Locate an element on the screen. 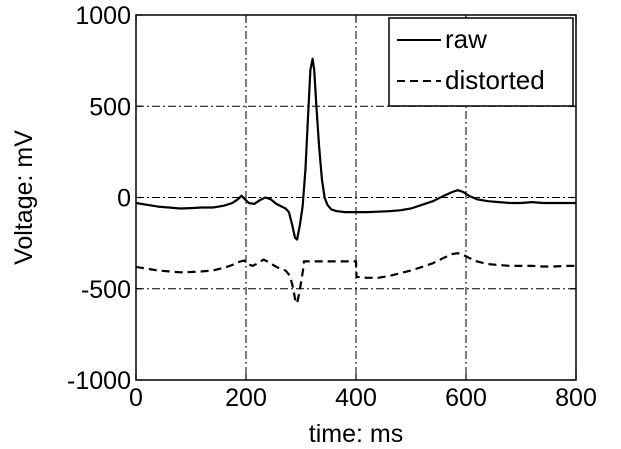 Image resolution: width=621 pixels, height=449 pixels. legend-box is located at coordinates (481, 62).